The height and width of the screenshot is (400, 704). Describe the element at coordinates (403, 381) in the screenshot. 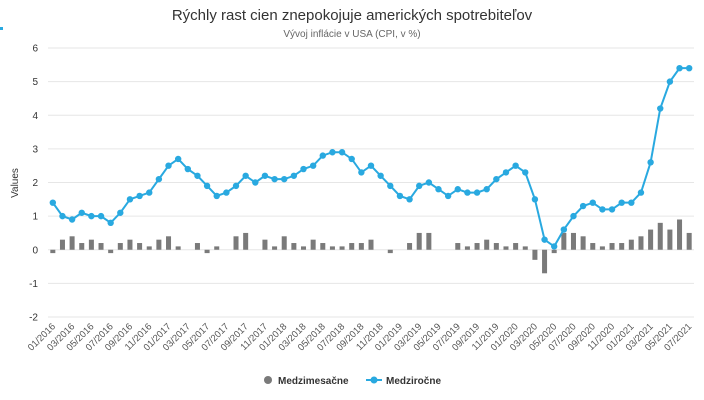

I see `legend-item-line: Medziročne` at that location.